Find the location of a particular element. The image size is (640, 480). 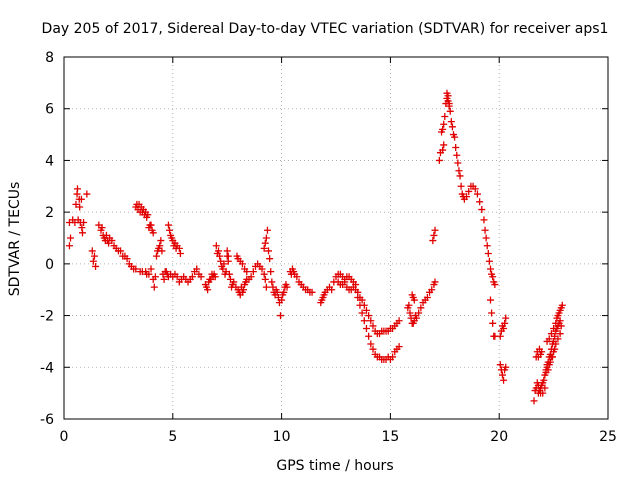

x-tick-label: 25 is located at coordinates (608, 437).